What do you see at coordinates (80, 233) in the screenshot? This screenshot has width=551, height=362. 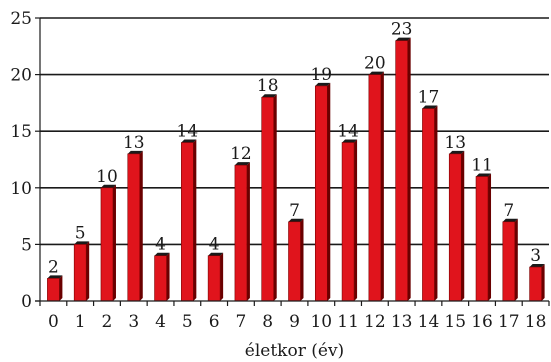 I see `data-label-1: 5` at bounding box center [80, 233].